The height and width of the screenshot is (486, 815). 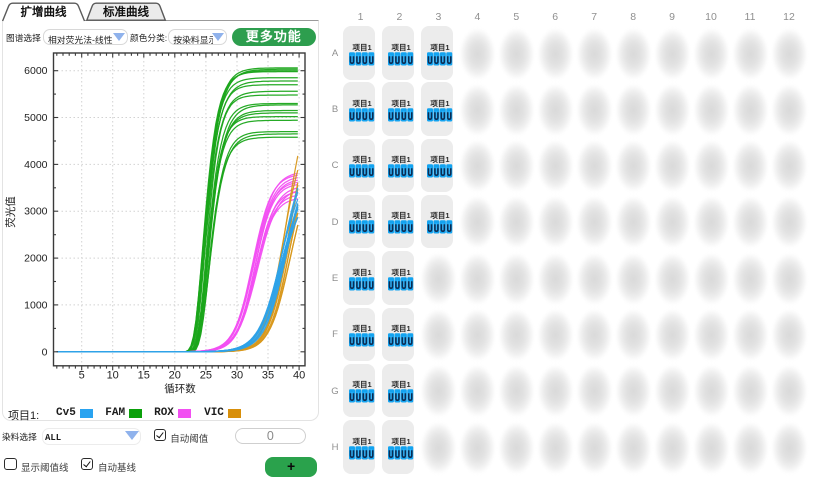 I want to click on svg-text: 35, so click(x=268, y=375).